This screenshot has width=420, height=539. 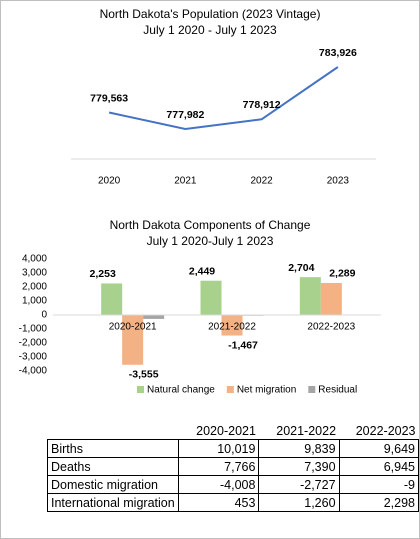 I want to click on row-label: Deaths, so click(x=113, y=466).